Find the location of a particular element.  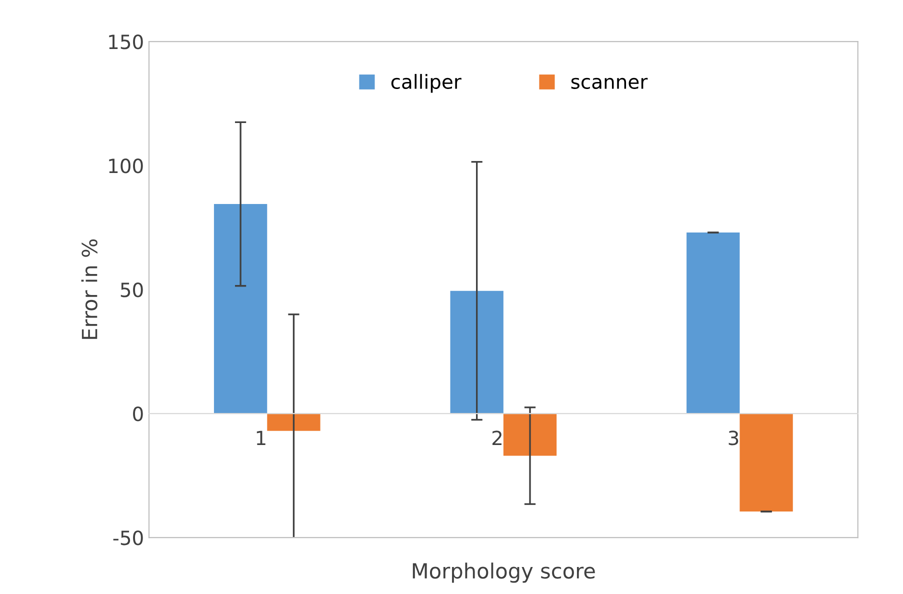

legend-label: calliper is located at coordinates (426, 83).